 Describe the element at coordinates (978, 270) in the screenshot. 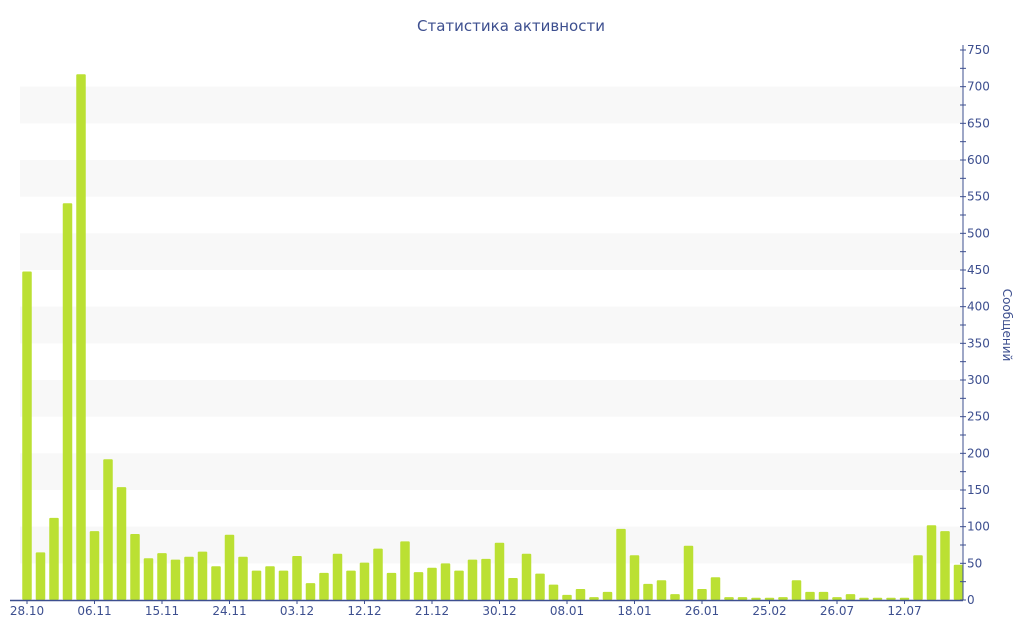

I see `y-tick-label: 450` at that location.